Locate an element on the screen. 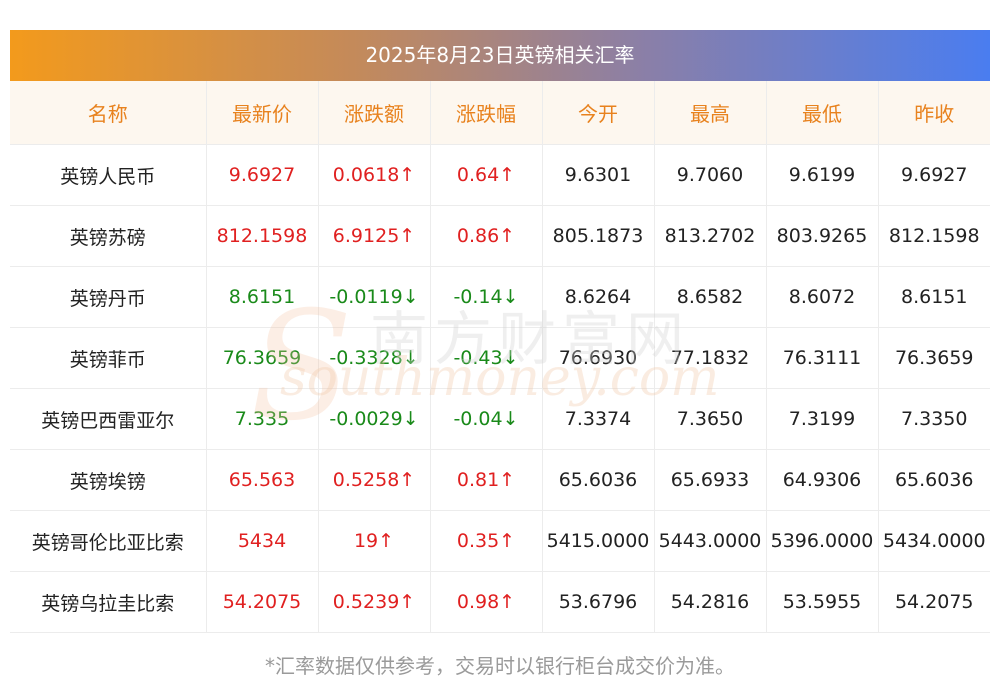 The height and width of the screenshot is (698, 1000). cell-prev: 7.3350 is located at coordinates (934, 419).